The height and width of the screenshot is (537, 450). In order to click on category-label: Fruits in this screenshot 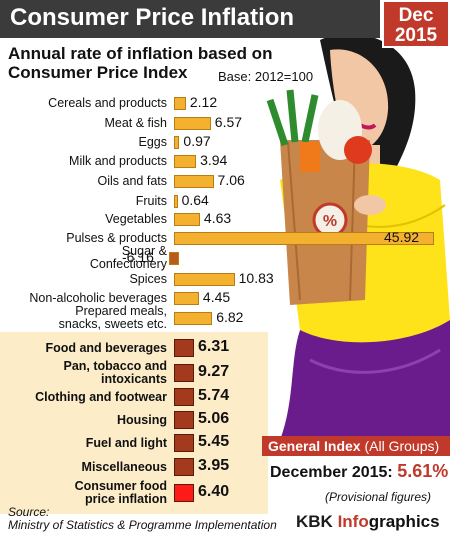, I will do `click(151, 200)`.